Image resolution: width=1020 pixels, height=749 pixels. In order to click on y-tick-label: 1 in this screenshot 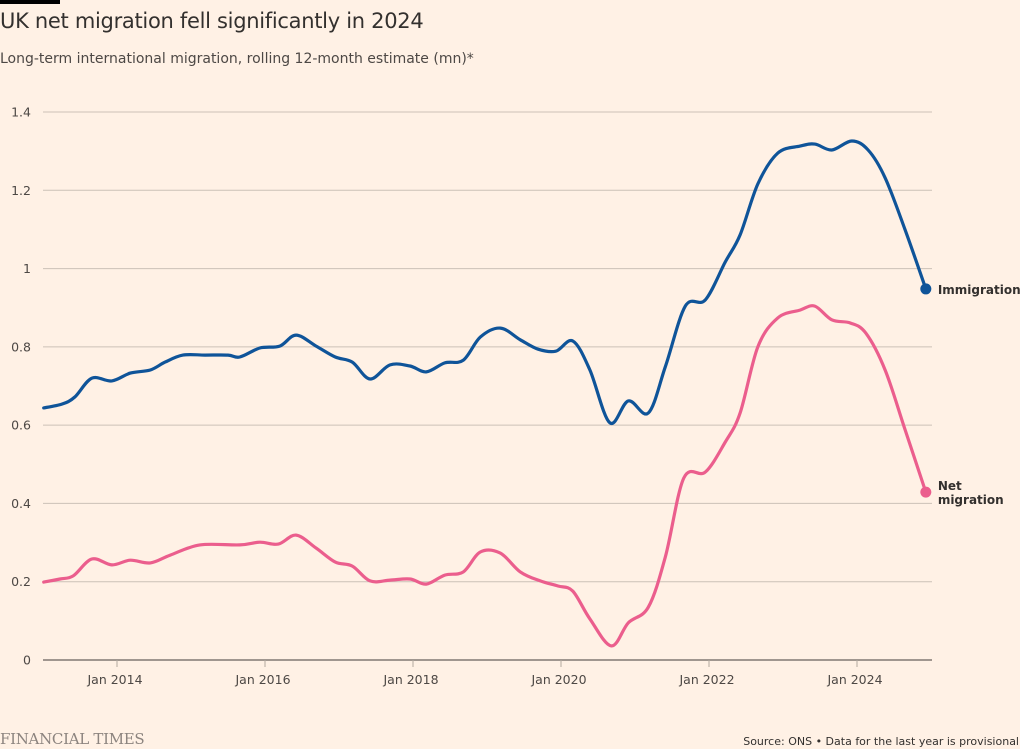, I will do `click(27, 268)`.